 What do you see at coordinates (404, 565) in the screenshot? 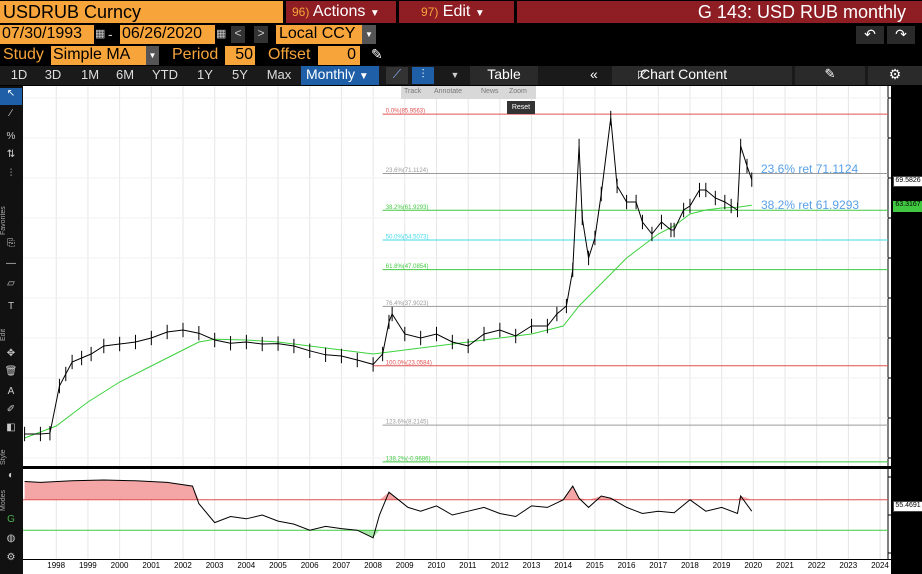
I see `x-tick-label: 2009` at bounding box center [404, 565].